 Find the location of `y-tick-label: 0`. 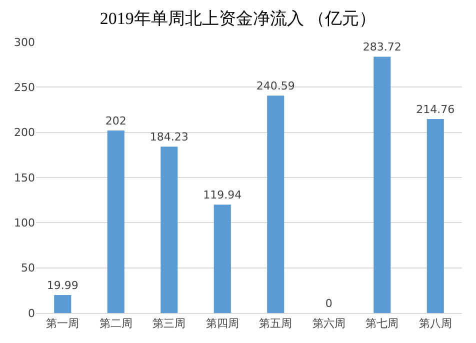

y-tick-label: 0 is located at coordinates (31, 313).